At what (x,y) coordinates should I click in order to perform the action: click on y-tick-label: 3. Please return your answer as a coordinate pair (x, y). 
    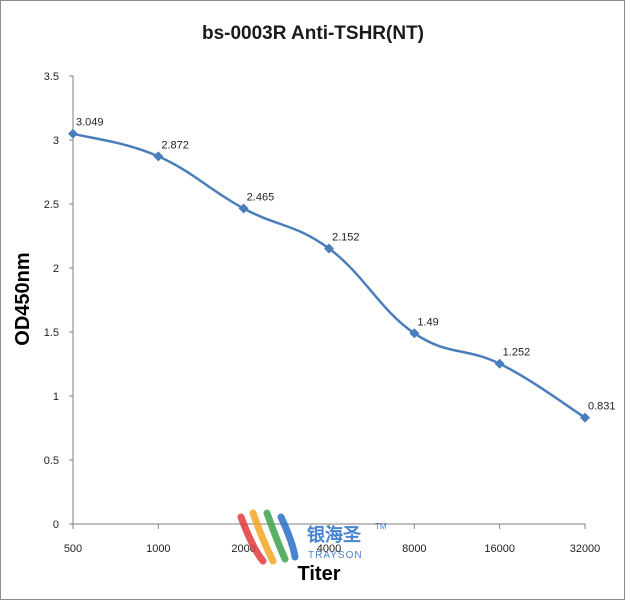
    Looking at the image, I should click on (56, 141).